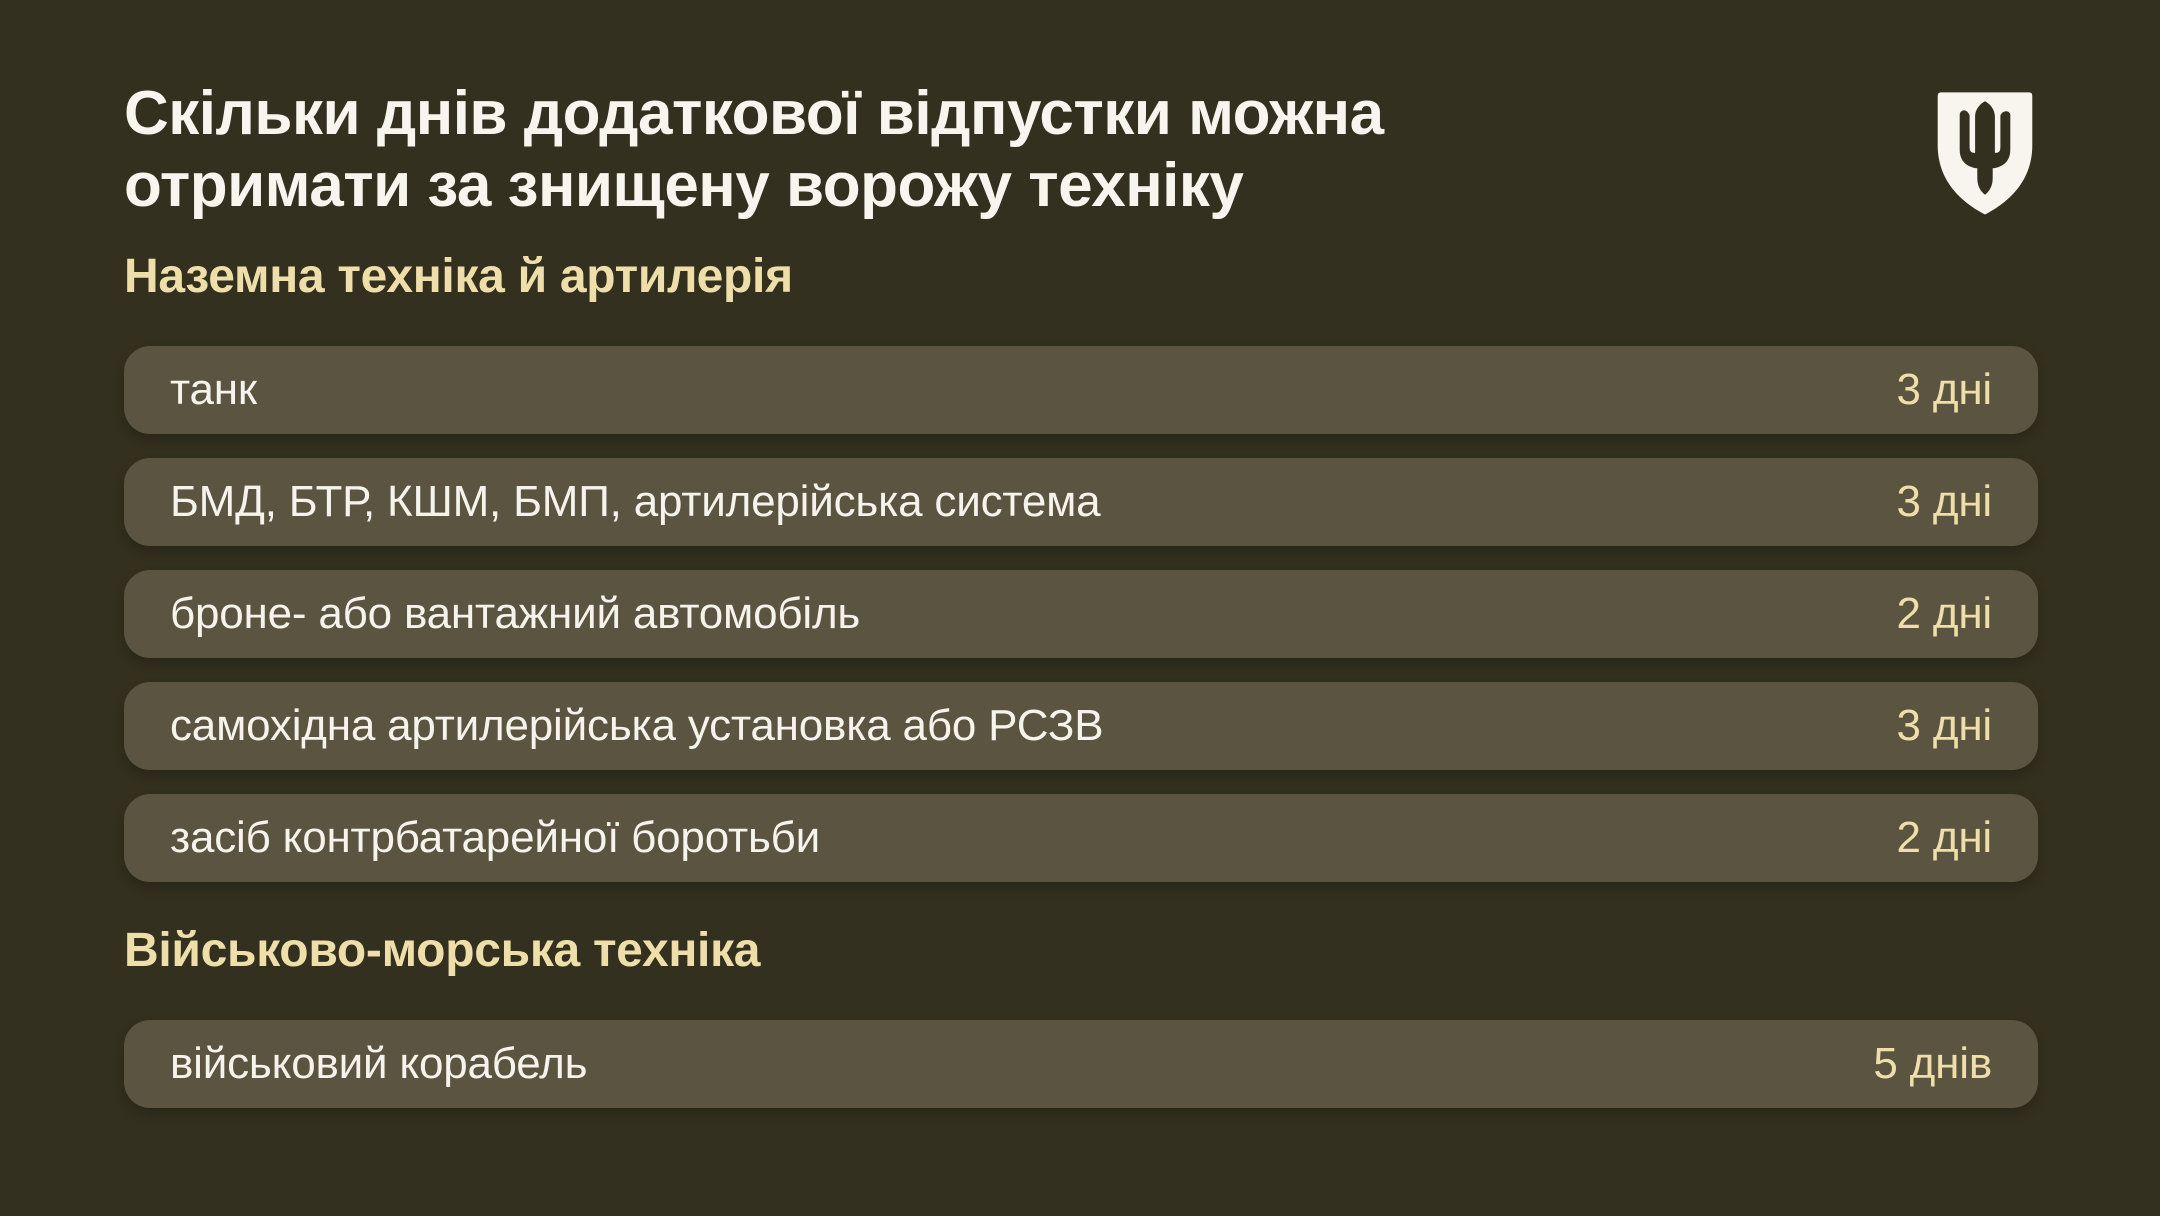 Image resolution: width=2160 pixels, height=1216 pixels. What do you see at coordinates (1985, 154) in the screenshot?
I see `ukraine-mod-shield-trident-icon` at bounding box center [1985, 154].